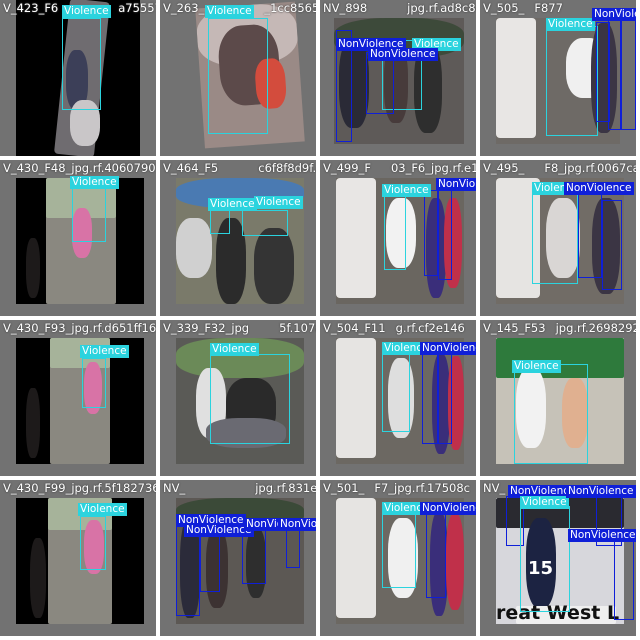  I want to click on frame-canvas: V_423_F6a75557 Violence, so click(78, 78).